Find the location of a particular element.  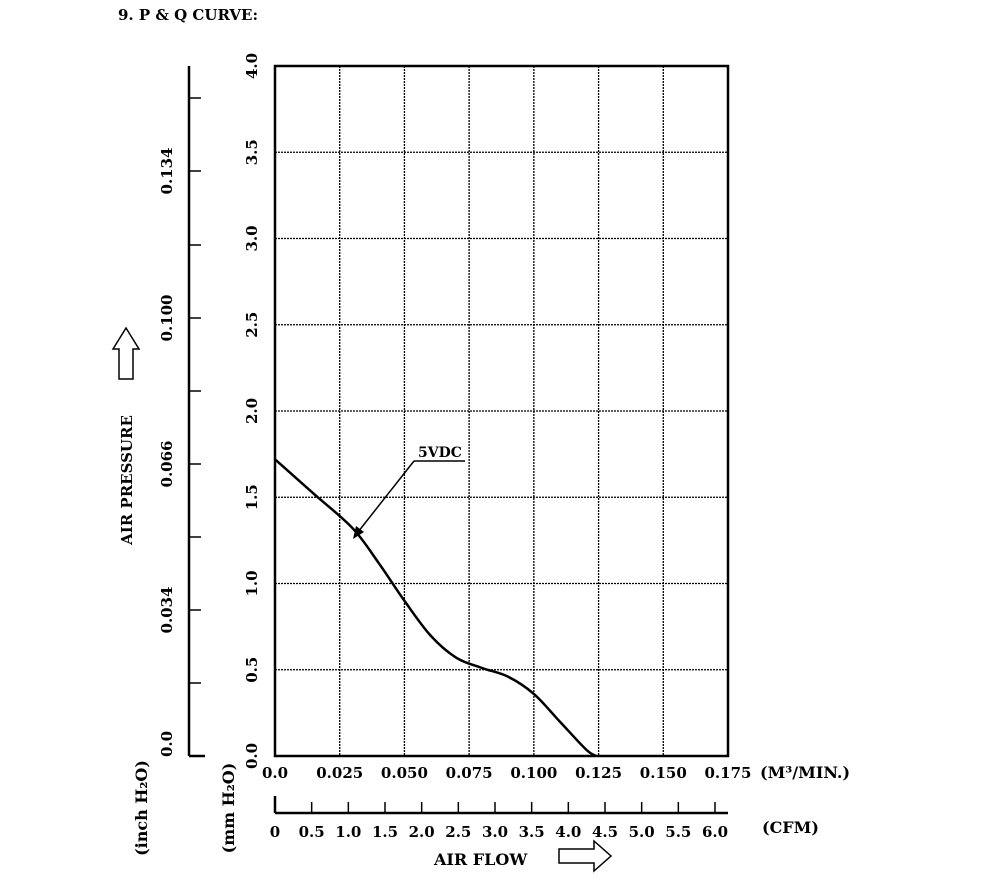

y2-tick-label: 0.100 is located at coordinates (167, 318).